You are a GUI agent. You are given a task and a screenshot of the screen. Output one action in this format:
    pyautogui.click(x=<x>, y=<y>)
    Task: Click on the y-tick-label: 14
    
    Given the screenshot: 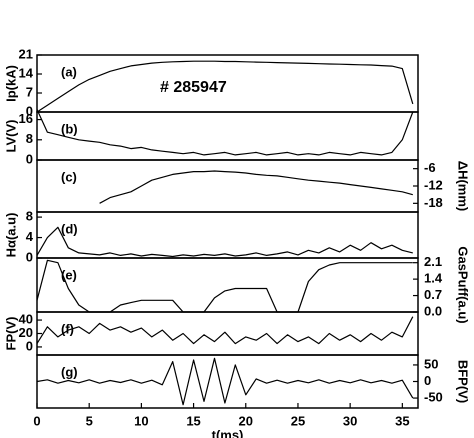 What is the action you would take?
    pyautogui.click(x=26, y=72)
    